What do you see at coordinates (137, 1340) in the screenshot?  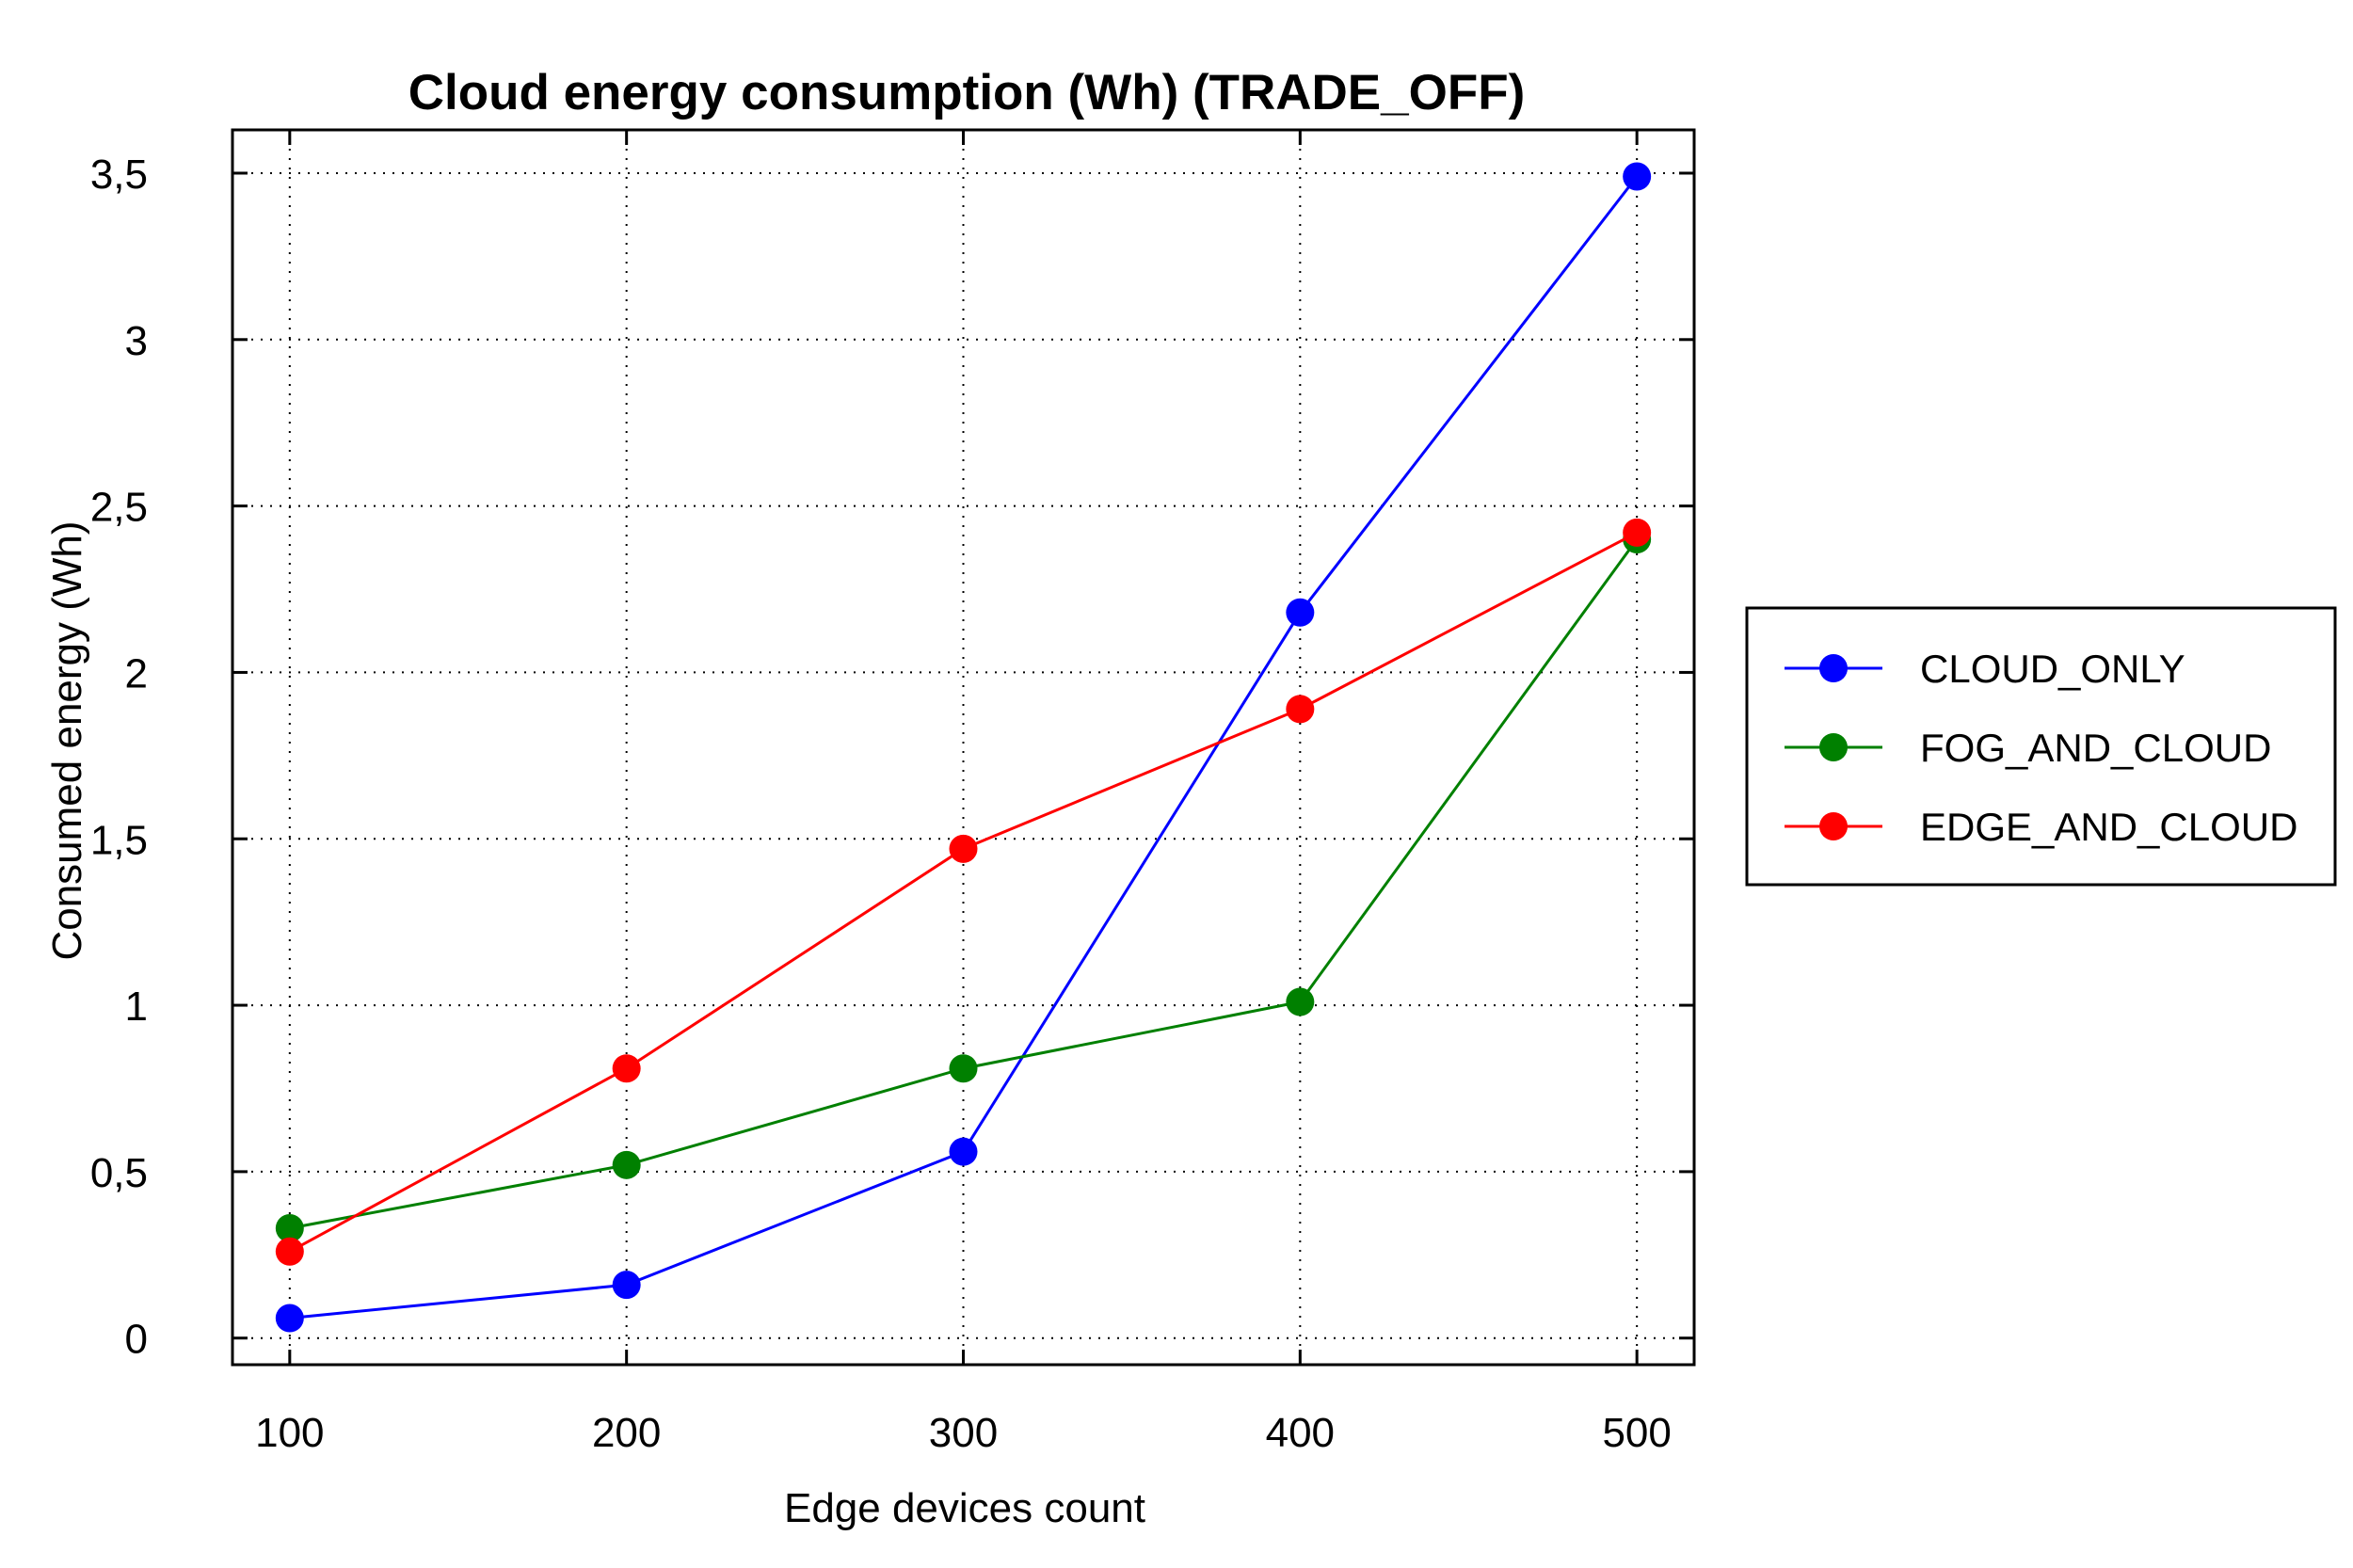 I see `y-tick-label: 0` at bounding box center [137, 1340].